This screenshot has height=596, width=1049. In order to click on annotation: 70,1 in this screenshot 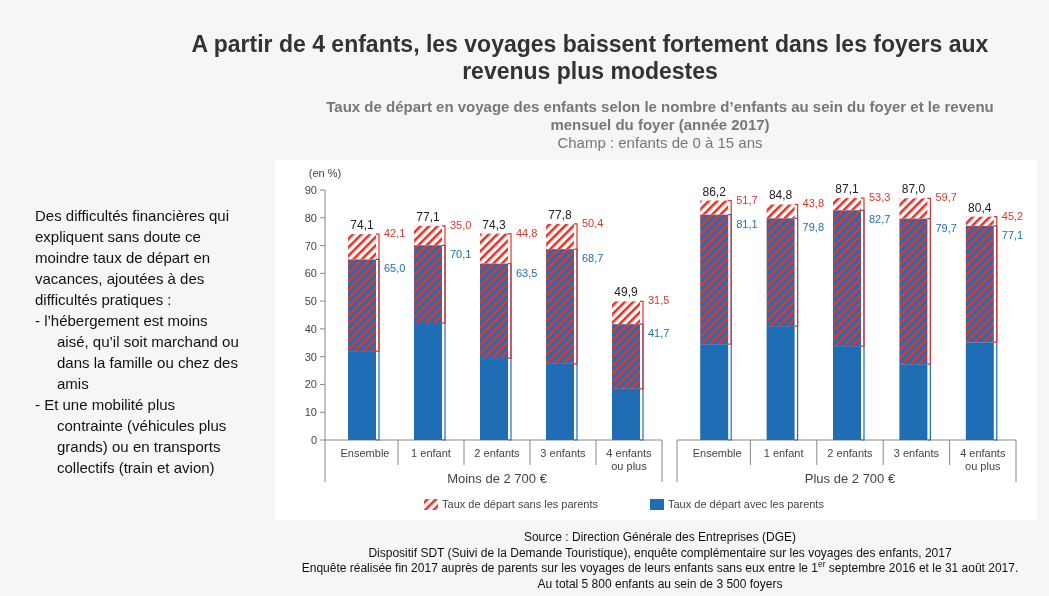, I will do `click(461, 254)`.